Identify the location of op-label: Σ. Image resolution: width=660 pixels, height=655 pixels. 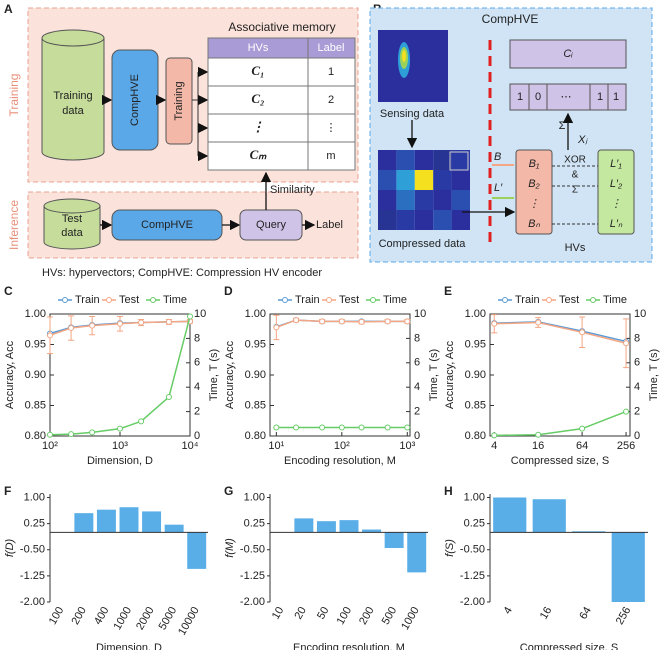
(562, 126).